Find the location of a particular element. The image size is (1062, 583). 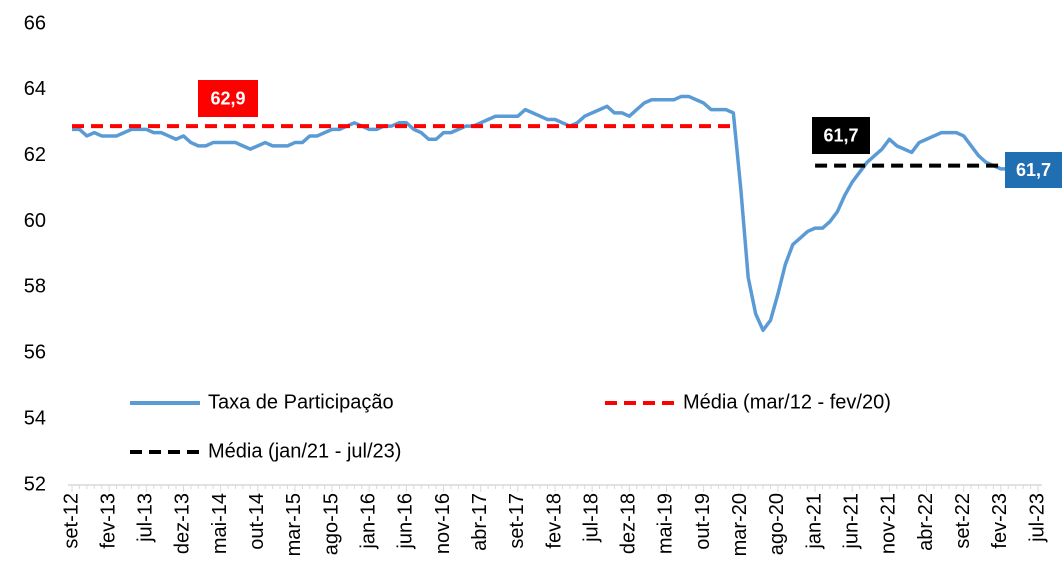

x-tick-label: dez-18 is located at coordinates (629, 523).